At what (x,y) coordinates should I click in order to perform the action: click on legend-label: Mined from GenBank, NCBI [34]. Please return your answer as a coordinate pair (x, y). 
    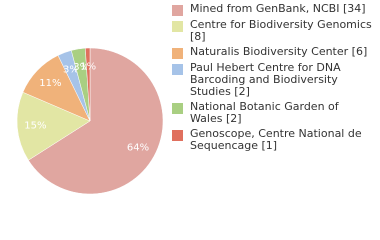
    Looking at the image, I should click on (278, 8).